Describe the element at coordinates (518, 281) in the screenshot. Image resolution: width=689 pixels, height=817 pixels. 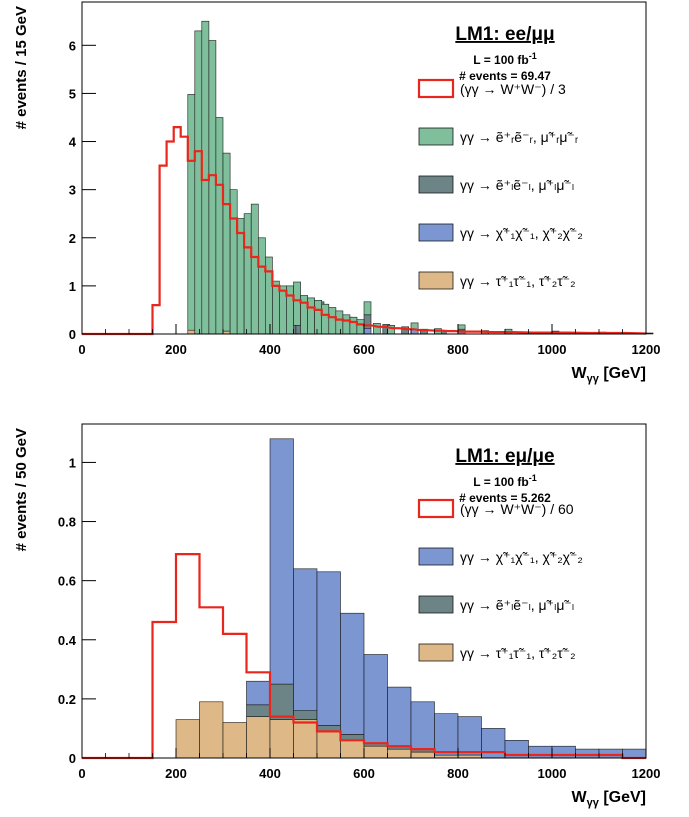
I see `legend-label: γγ → τ̃⁺₁τ̃⁻₁, τ̃⁺₂τ̃⁻₂` at that location.